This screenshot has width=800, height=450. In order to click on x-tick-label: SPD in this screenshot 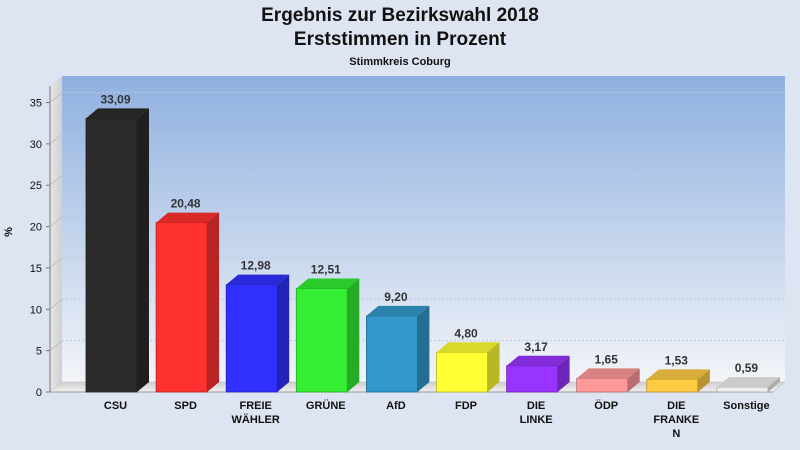, I will do `click(185, 406)`.